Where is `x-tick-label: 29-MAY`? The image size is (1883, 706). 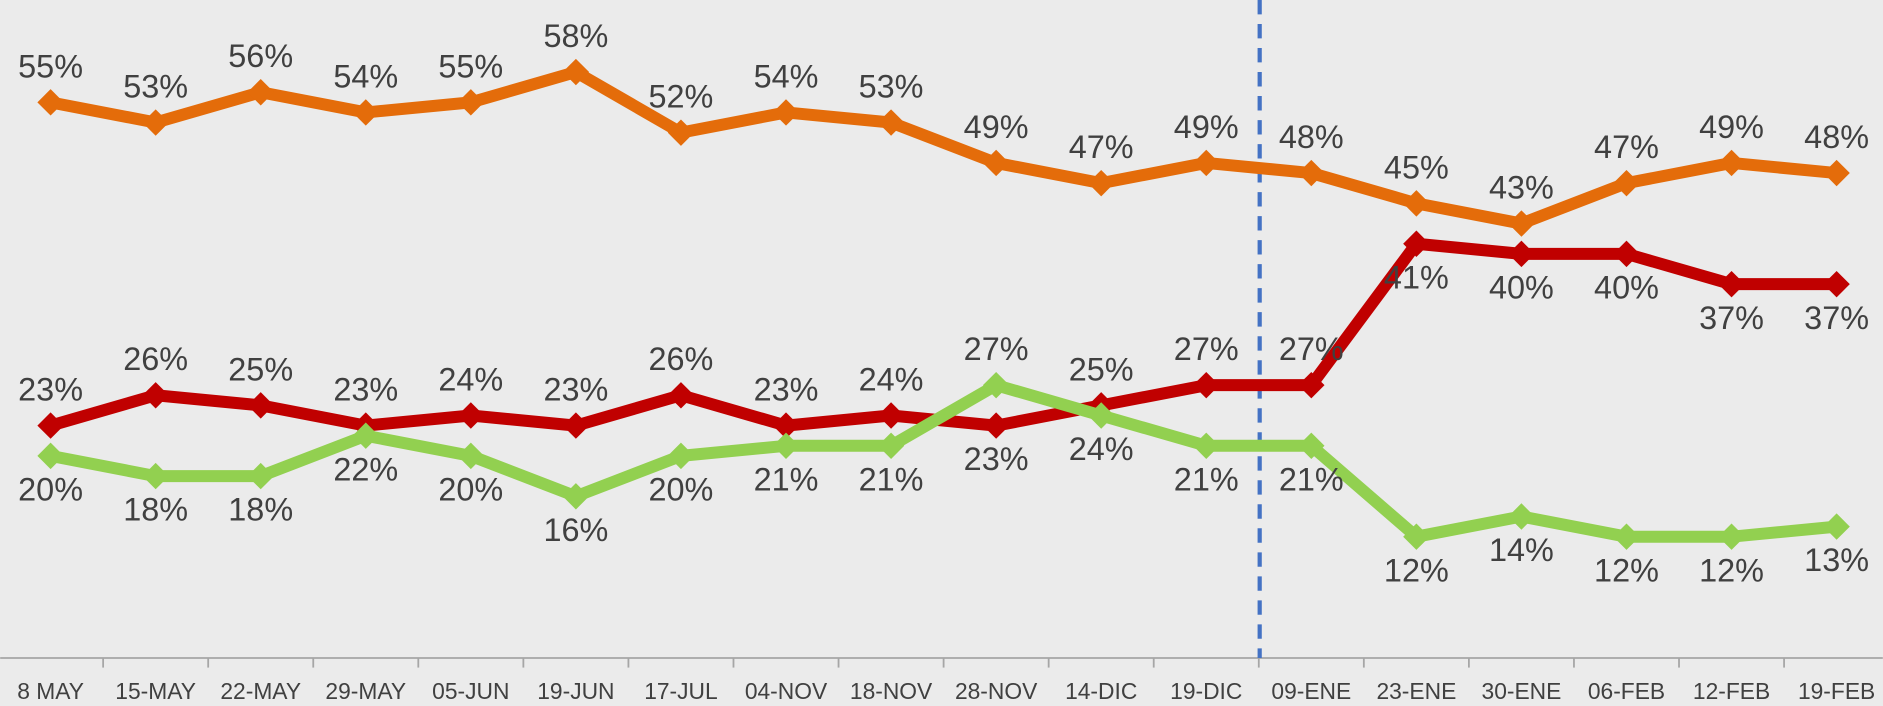
x-tick-label: 29-MAY is located at coordinates (365, 691).